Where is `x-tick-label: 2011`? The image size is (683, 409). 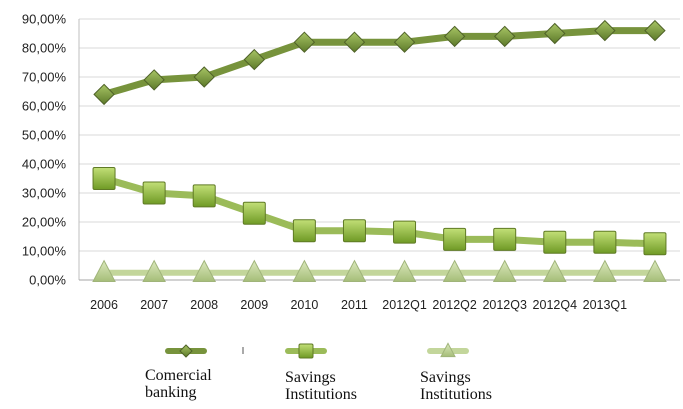
x-tick-label: 2011 is located at coordinates (354, 305).